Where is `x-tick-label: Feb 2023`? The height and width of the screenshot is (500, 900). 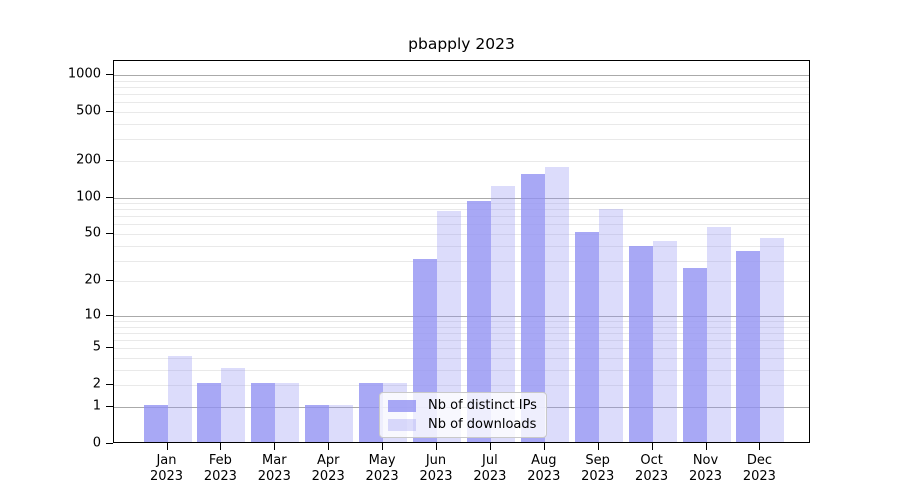 x-tick-label: Feb 2023 is located at coordinates (220, 469).